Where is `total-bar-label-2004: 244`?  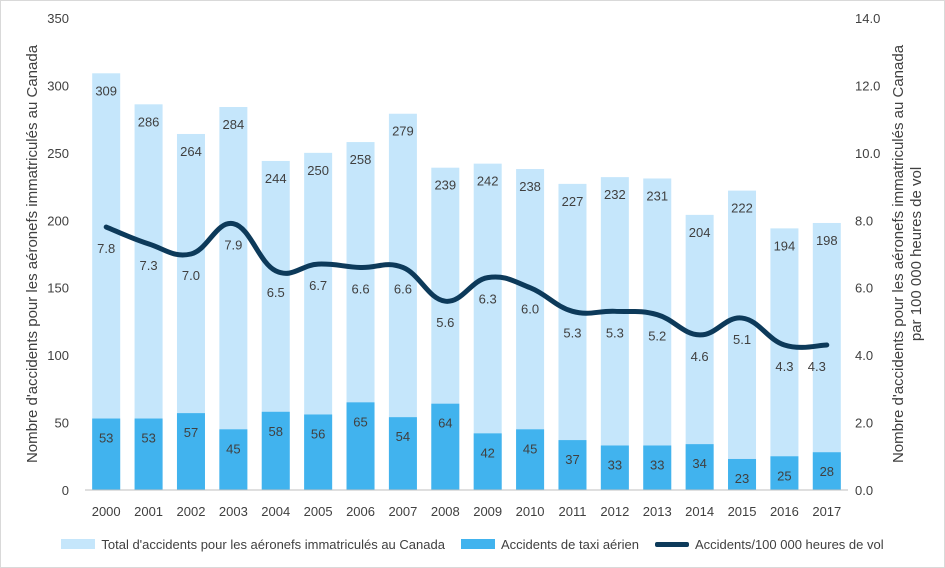 total-bar-label-2004: 244 is located at coordinates (276, 178).